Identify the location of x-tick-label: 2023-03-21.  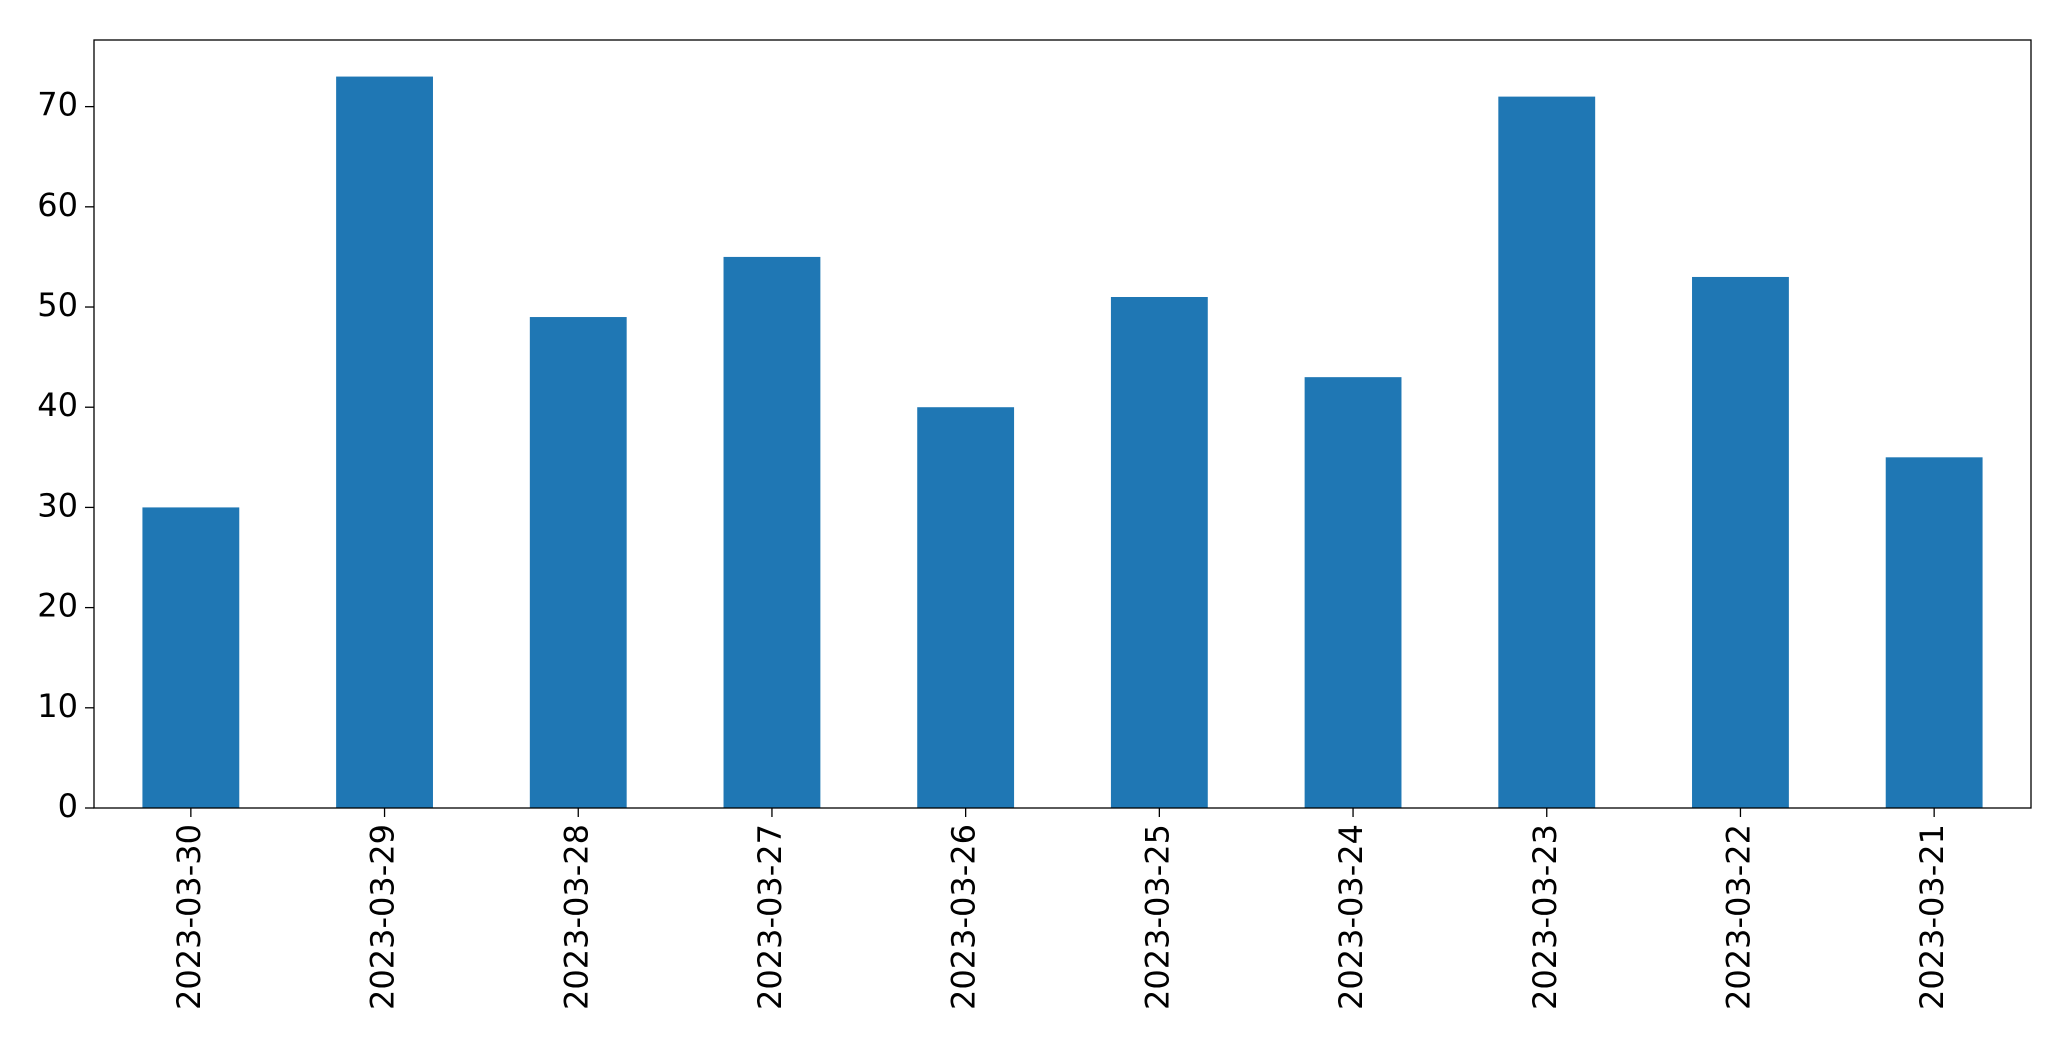
(1932, 917).